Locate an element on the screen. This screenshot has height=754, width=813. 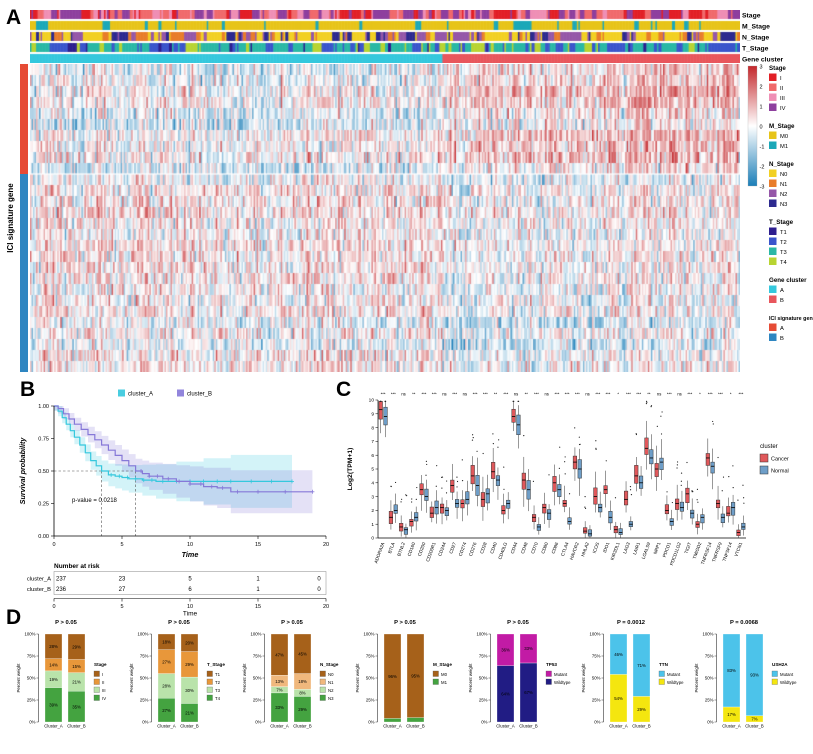
bar-legend-label: M0 is located at coordinates (444, 674).